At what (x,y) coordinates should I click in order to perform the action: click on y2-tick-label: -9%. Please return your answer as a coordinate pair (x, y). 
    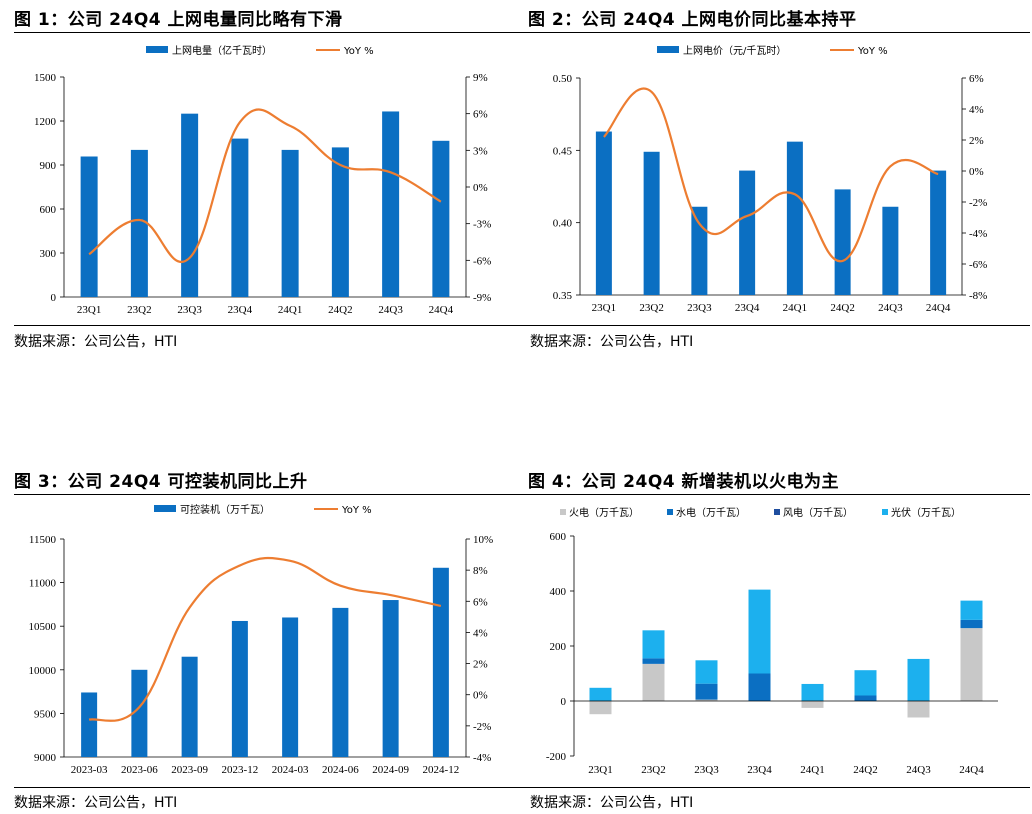
    Looking at the image, I should click on (482, 298).